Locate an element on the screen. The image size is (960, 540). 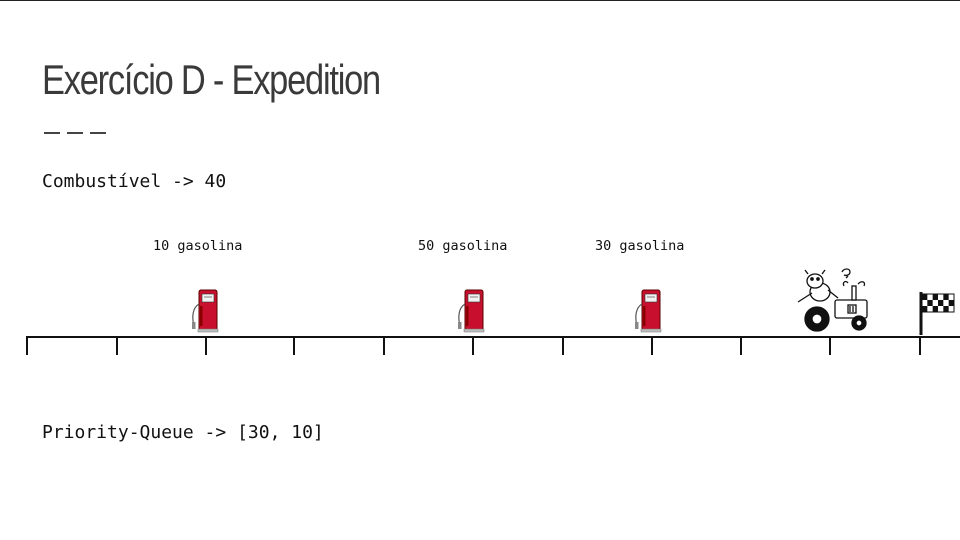
priority-queue-text: Priority-Queue -> [30, 10] is located at coordinates (183, 432).